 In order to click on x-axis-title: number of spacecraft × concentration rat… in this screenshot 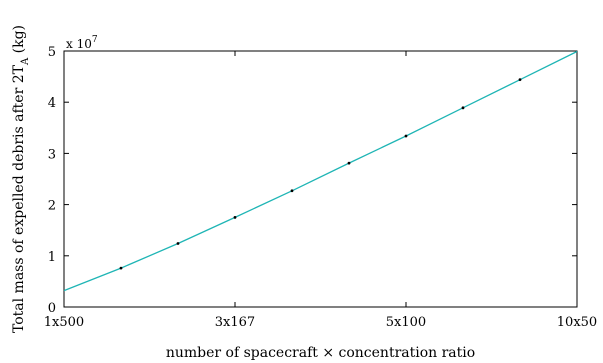, I will do `click(320, 353)`.